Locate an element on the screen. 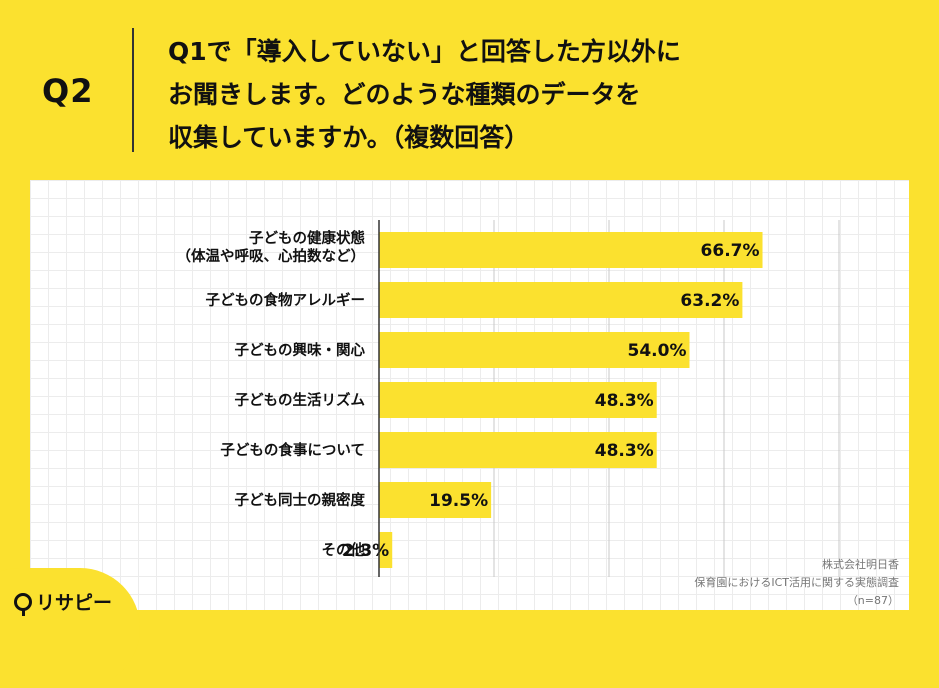 The height and width of the screenshot is (688, 939). source-survey: 保育園におけるICT活用に関する実態調査 is located at coordinates (796, 582).